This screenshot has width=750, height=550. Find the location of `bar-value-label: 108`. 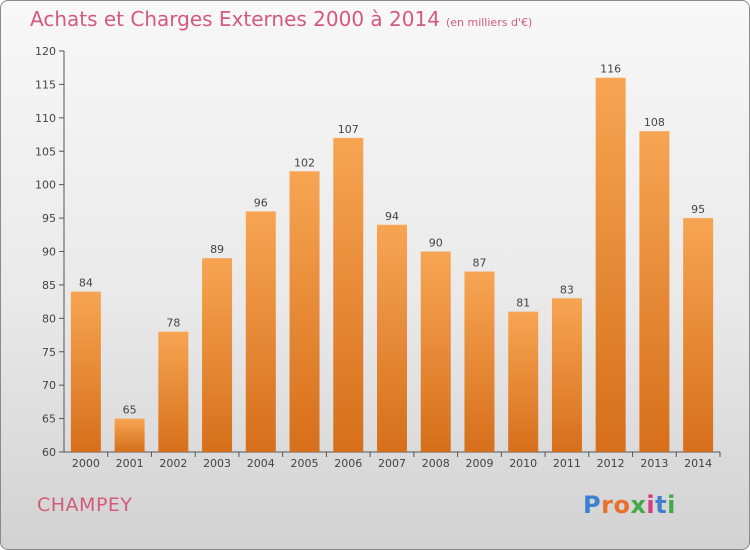

bar-value-label: 108 is located at coordinates (654, 122).